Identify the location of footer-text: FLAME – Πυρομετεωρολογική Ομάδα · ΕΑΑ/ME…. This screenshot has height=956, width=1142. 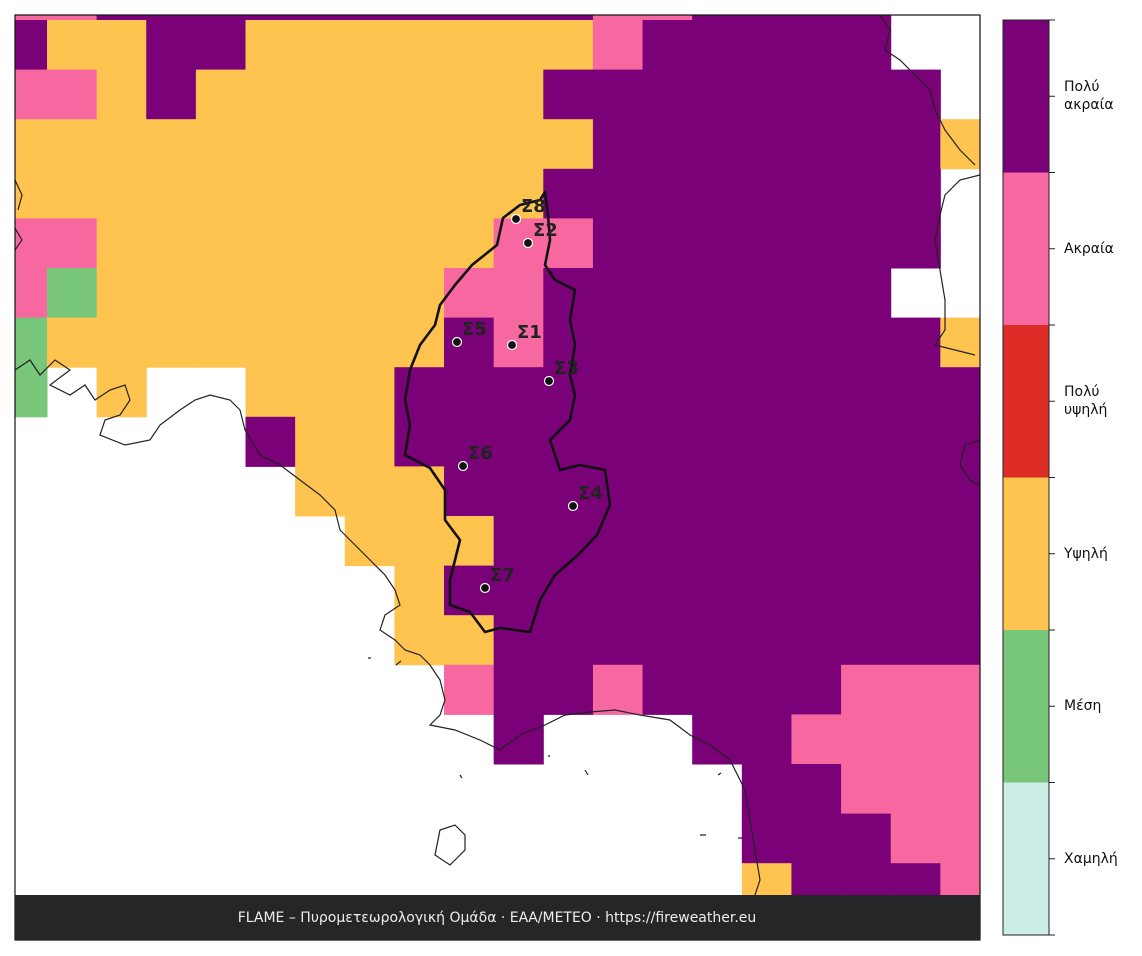
(497, 918).